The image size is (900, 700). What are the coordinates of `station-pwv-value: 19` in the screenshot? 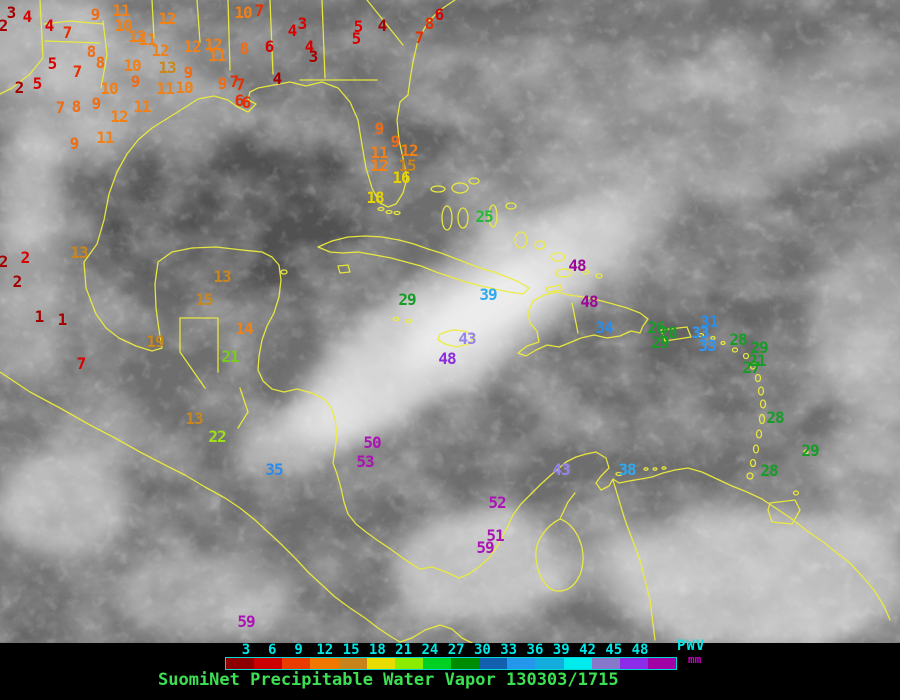 It's located at (155, 341).